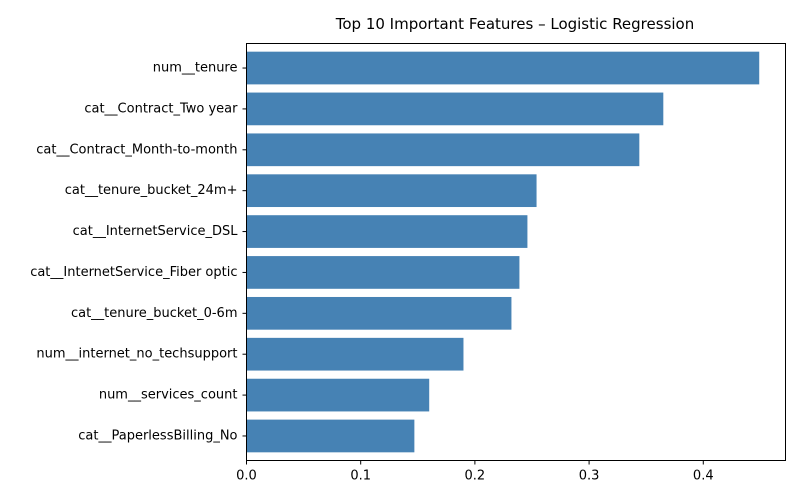 The height and width of the screenshot is (504, 800). I want to click on y-tick-label: cat__InternetService_DSL, so click(156, 231).